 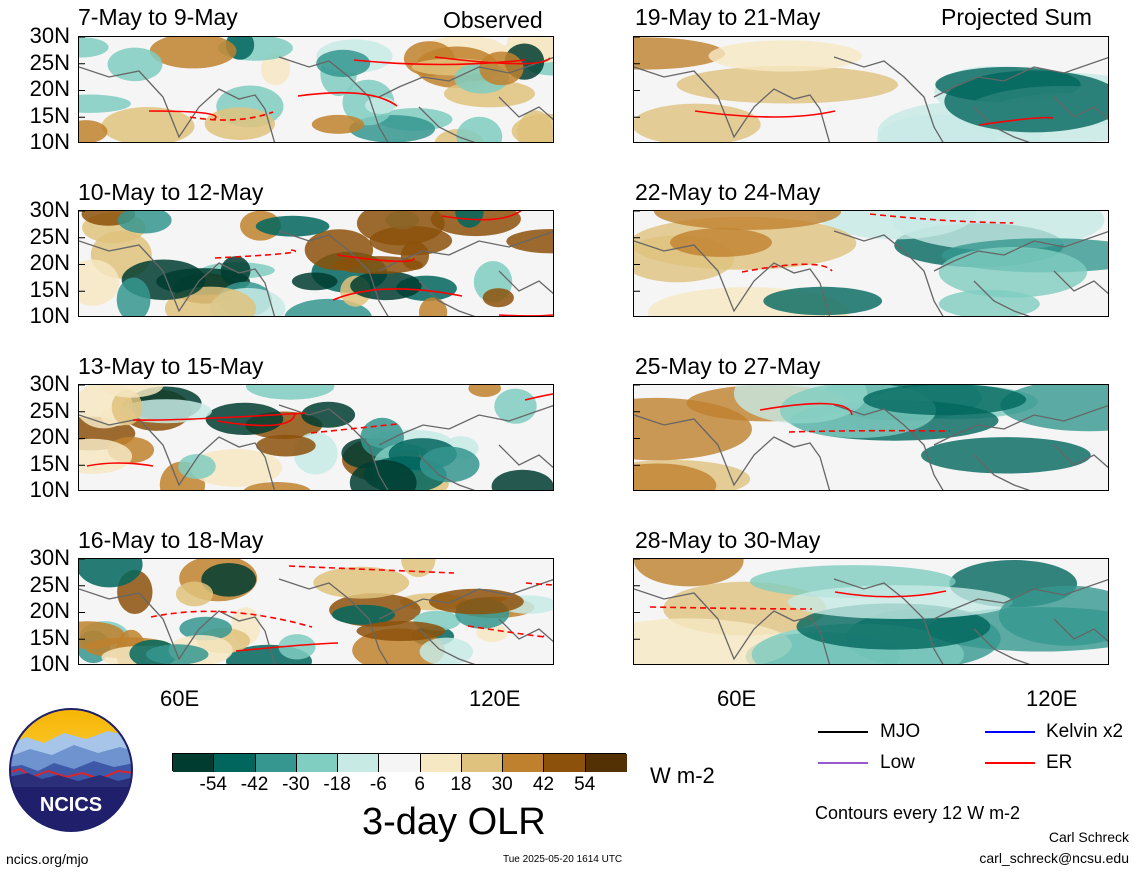 I want to click on panel-title-right-2: 22-May to 24-May, so click(x=728, y=192).